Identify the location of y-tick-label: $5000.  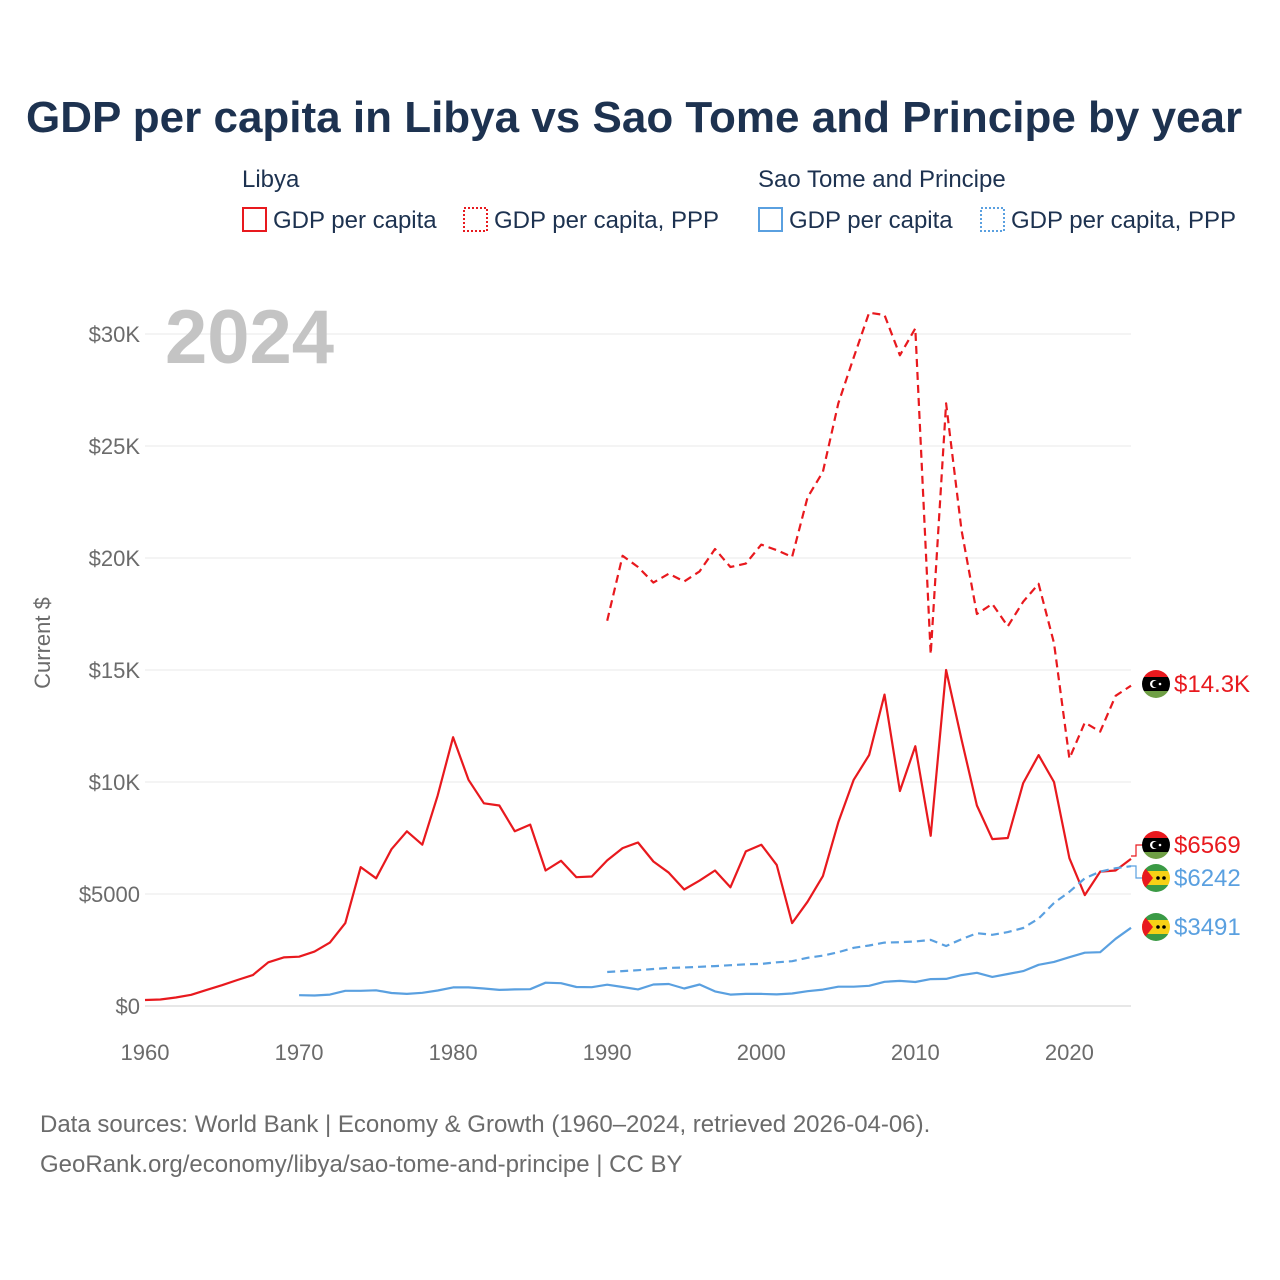
(109, 894).